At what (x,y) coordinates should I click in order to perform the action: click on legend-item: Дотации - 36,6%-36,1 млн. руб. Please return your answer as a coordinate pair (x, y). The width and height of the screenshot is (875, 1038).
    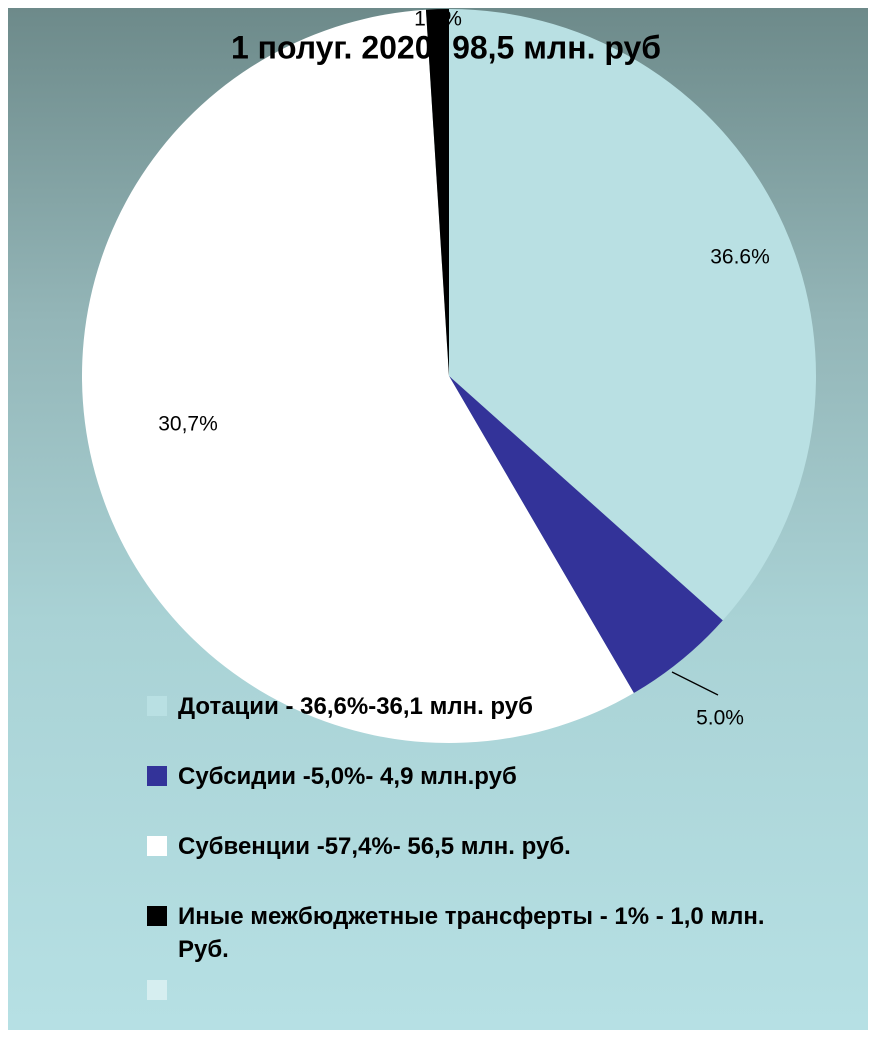
    Looking at the image, I should click on (467, 706).